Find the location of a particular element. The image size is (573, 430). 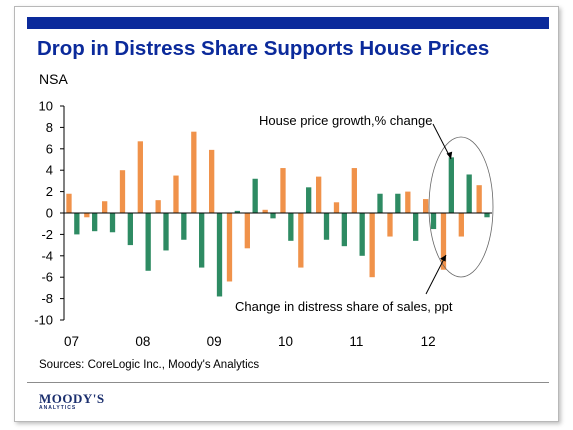

moodys-logo: MOODY'S ANALYTICS is located at coordinates (72, 401).